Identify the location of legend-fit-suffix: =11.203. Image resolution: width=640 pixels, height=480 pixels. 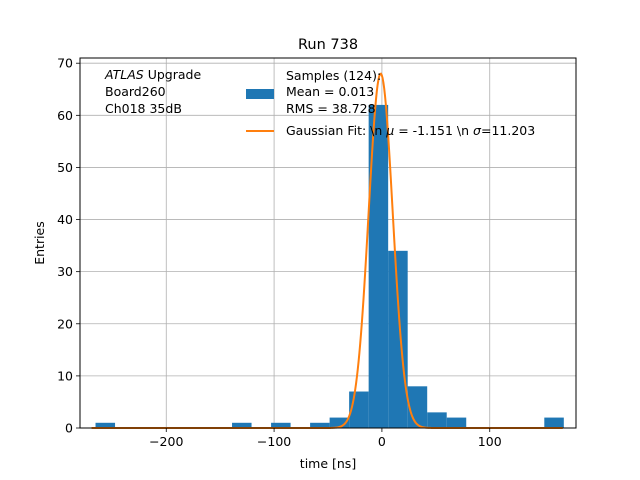
(508, 130).